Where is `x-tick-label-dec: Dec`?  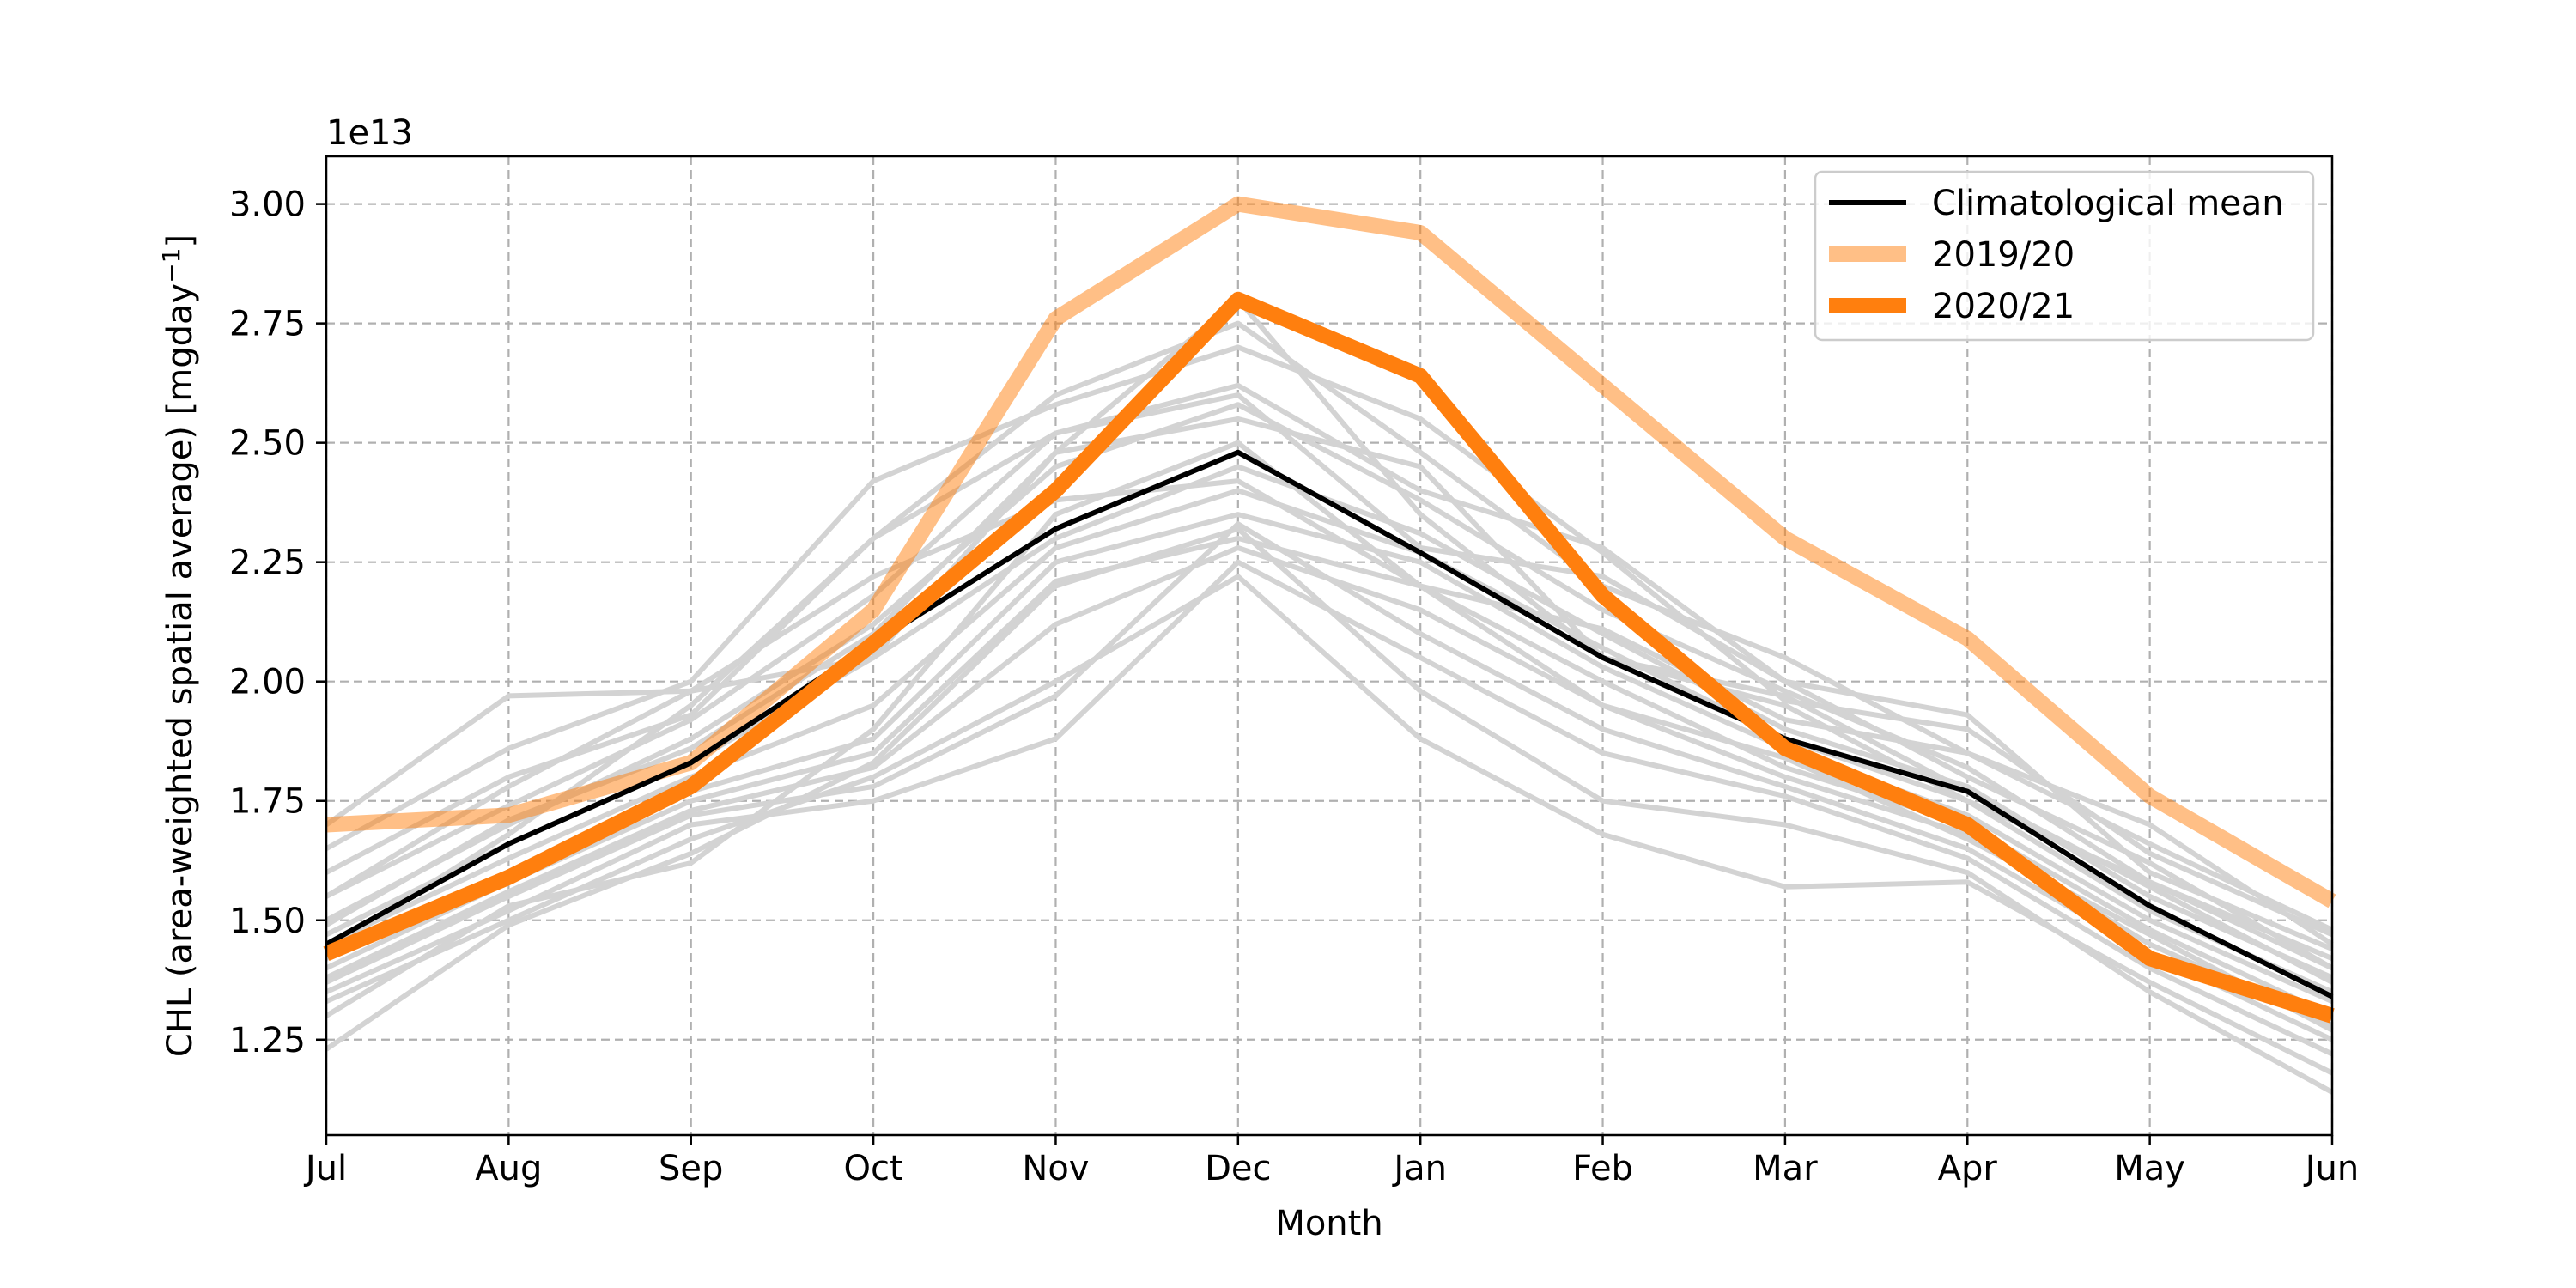 x-tick-label-dec: Dec is located at coordinates (1238, 1169).